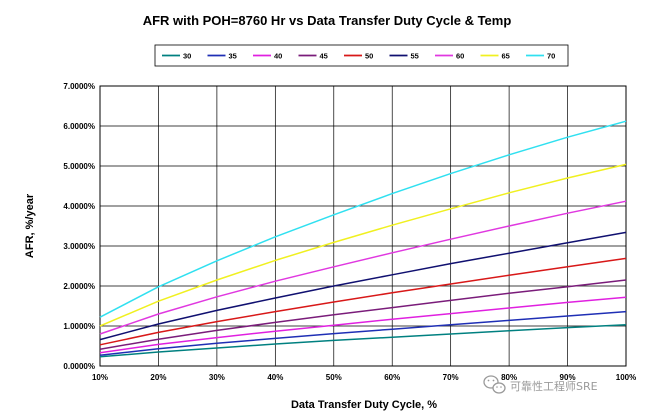 This screenshot has width=654, height=415. What do you see at coordinates (79, 86) in the screenshot?
I see `y-tick-label: 7.0000%` at bounding box center [79, 86].